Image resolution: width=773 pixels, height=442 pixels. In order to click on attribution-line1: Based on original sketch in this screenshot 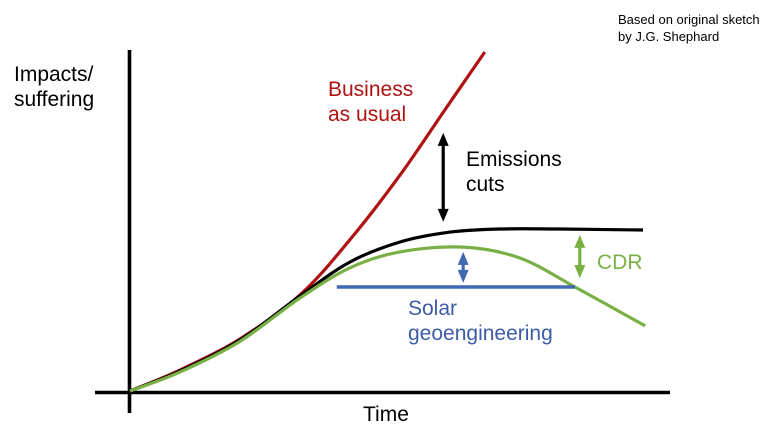, I will do `click(689, 19)`.